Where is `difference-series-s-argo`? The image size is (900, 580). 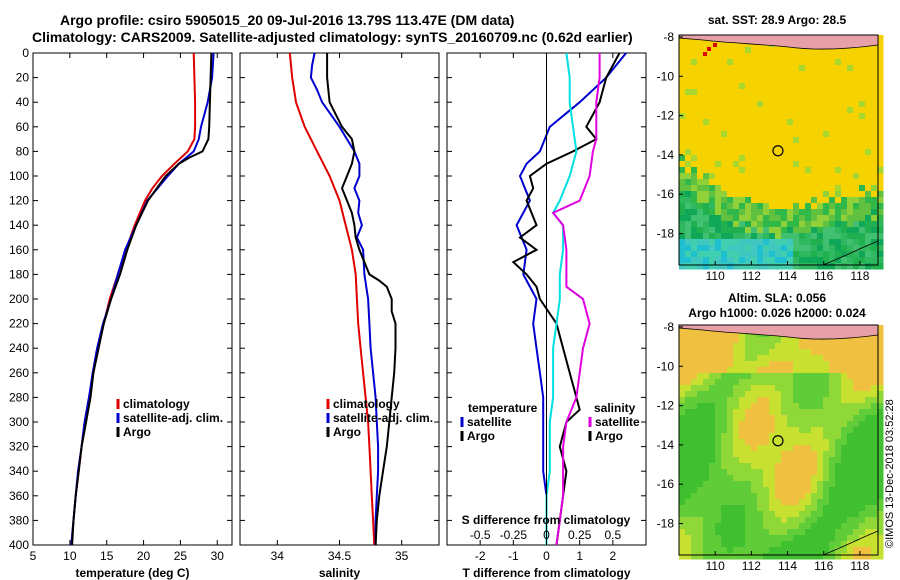
difference-series-s-argo is located at coordinates (576, 299).